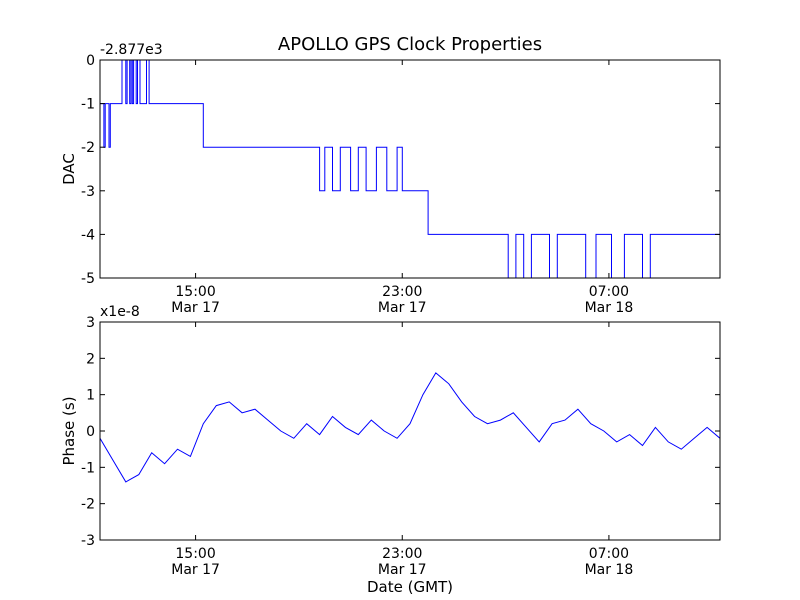 This screenshot has height=600, width=800. I want to click on figure-title: APOLLO GPS Clock Properties, so click(410, 44).